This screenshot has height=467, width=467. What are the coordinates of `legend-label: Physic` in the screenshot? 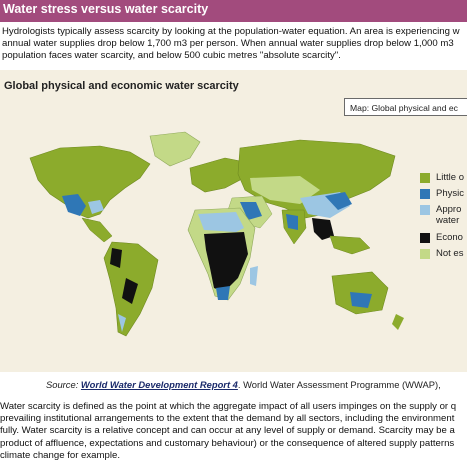 It's located at (450, 193).